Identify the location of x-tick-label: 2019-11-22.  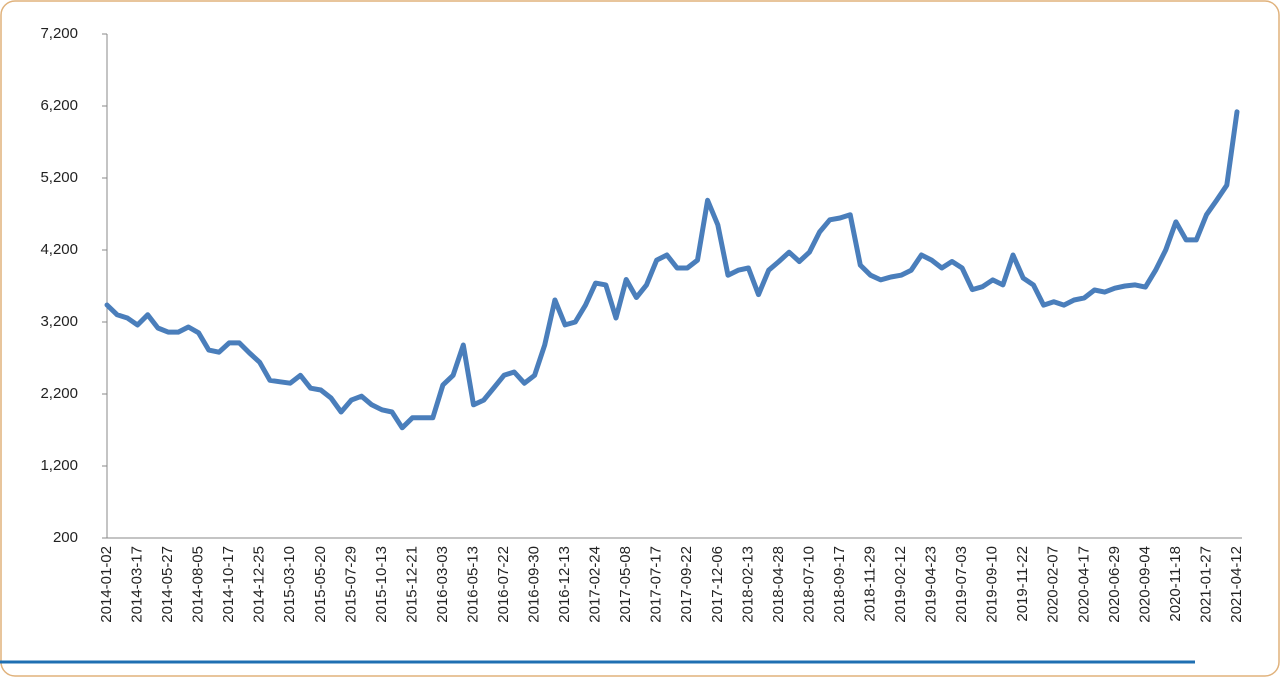
(1022, 584).